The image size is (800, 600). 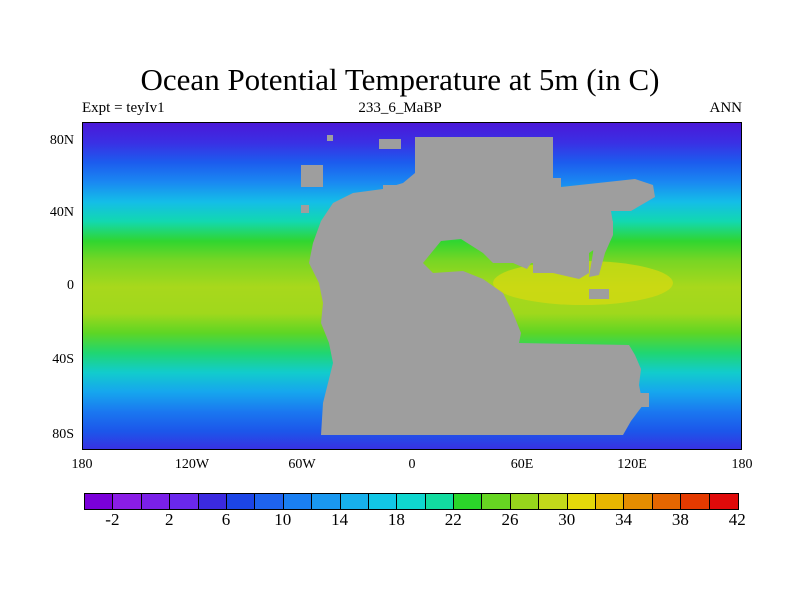 I want to click on colorbar-label: 34, so click(x=624, y=519).